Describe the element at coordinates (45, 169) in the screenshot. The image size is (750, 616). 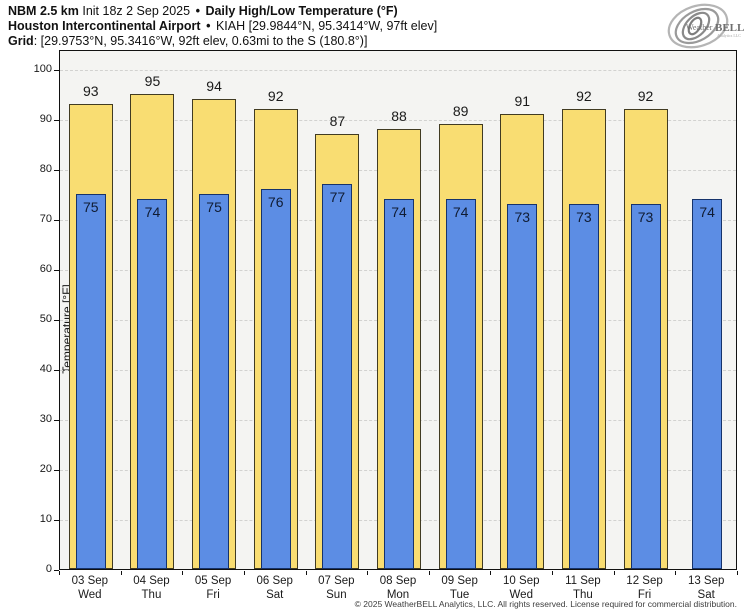
I see `y-tick-label: 80` at that location.